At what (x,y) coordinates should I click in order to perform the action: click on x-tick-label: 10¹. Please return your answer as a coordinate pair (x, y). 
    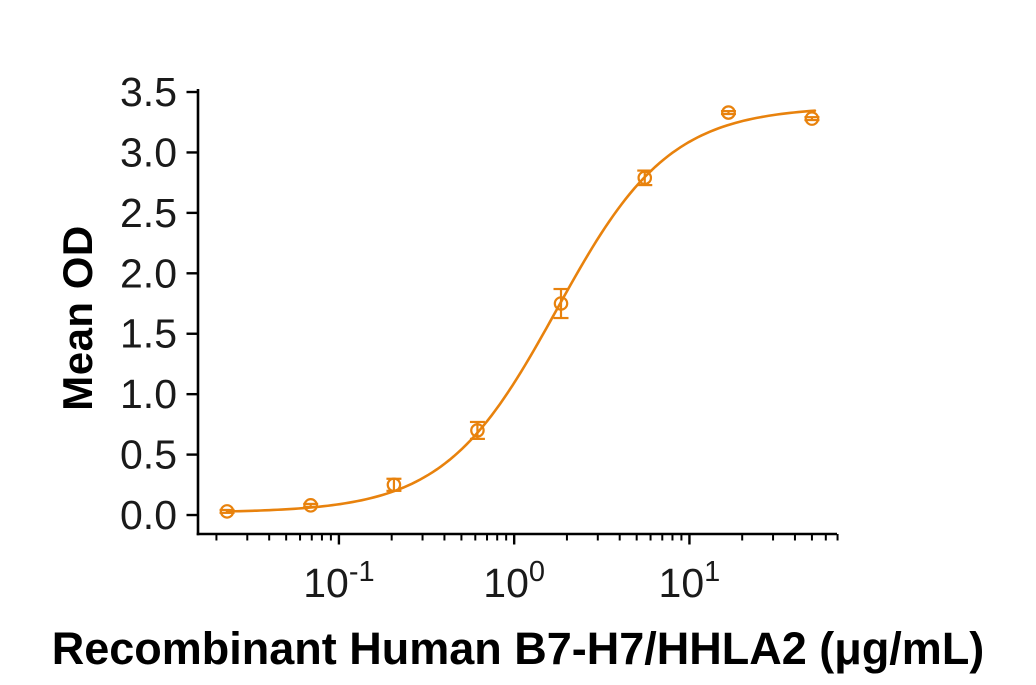
    Looking at the image, I should click on (690, 581).